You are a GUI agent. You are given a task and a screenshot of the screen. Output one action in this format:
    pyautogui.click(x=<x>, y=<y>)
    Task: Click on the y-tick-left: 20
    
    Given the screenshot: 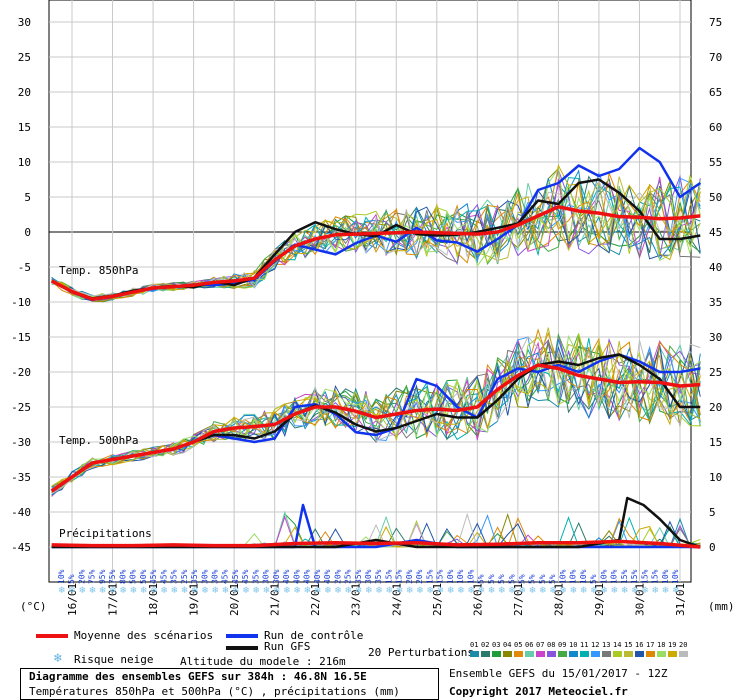 What is the action you would take?
    pyautogui.click(x=24, y=92)
    